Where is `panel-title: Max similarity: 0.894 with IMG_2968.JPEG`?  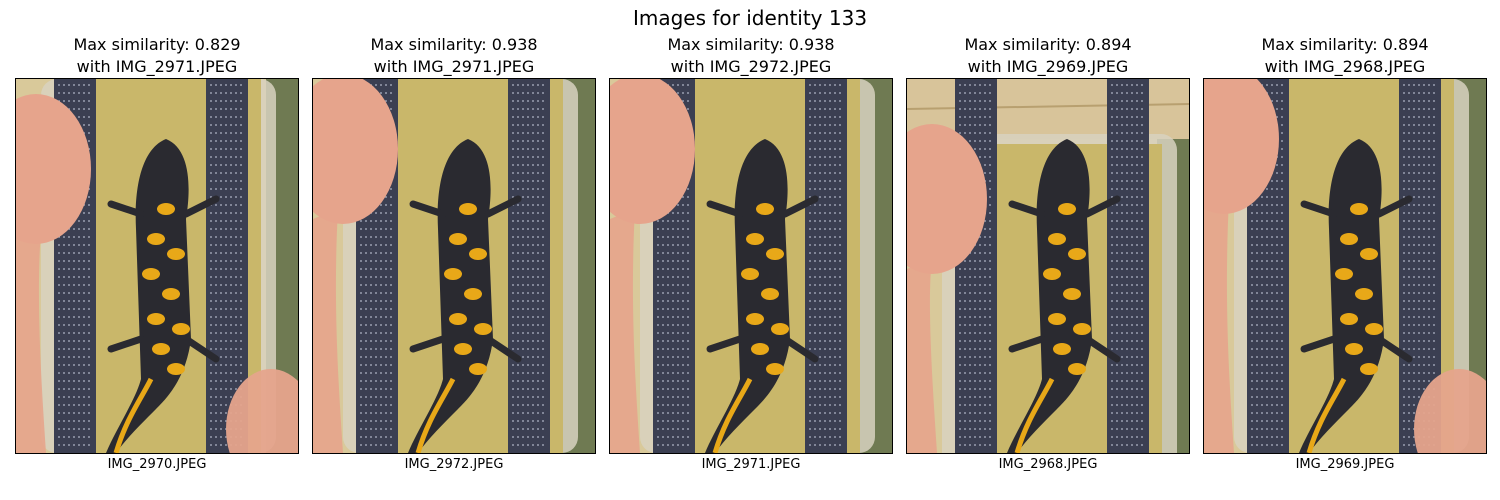 panel-title: Max similarity: 0.894 with IMG_2968.JPEG is located at coordinates (1345, 56).